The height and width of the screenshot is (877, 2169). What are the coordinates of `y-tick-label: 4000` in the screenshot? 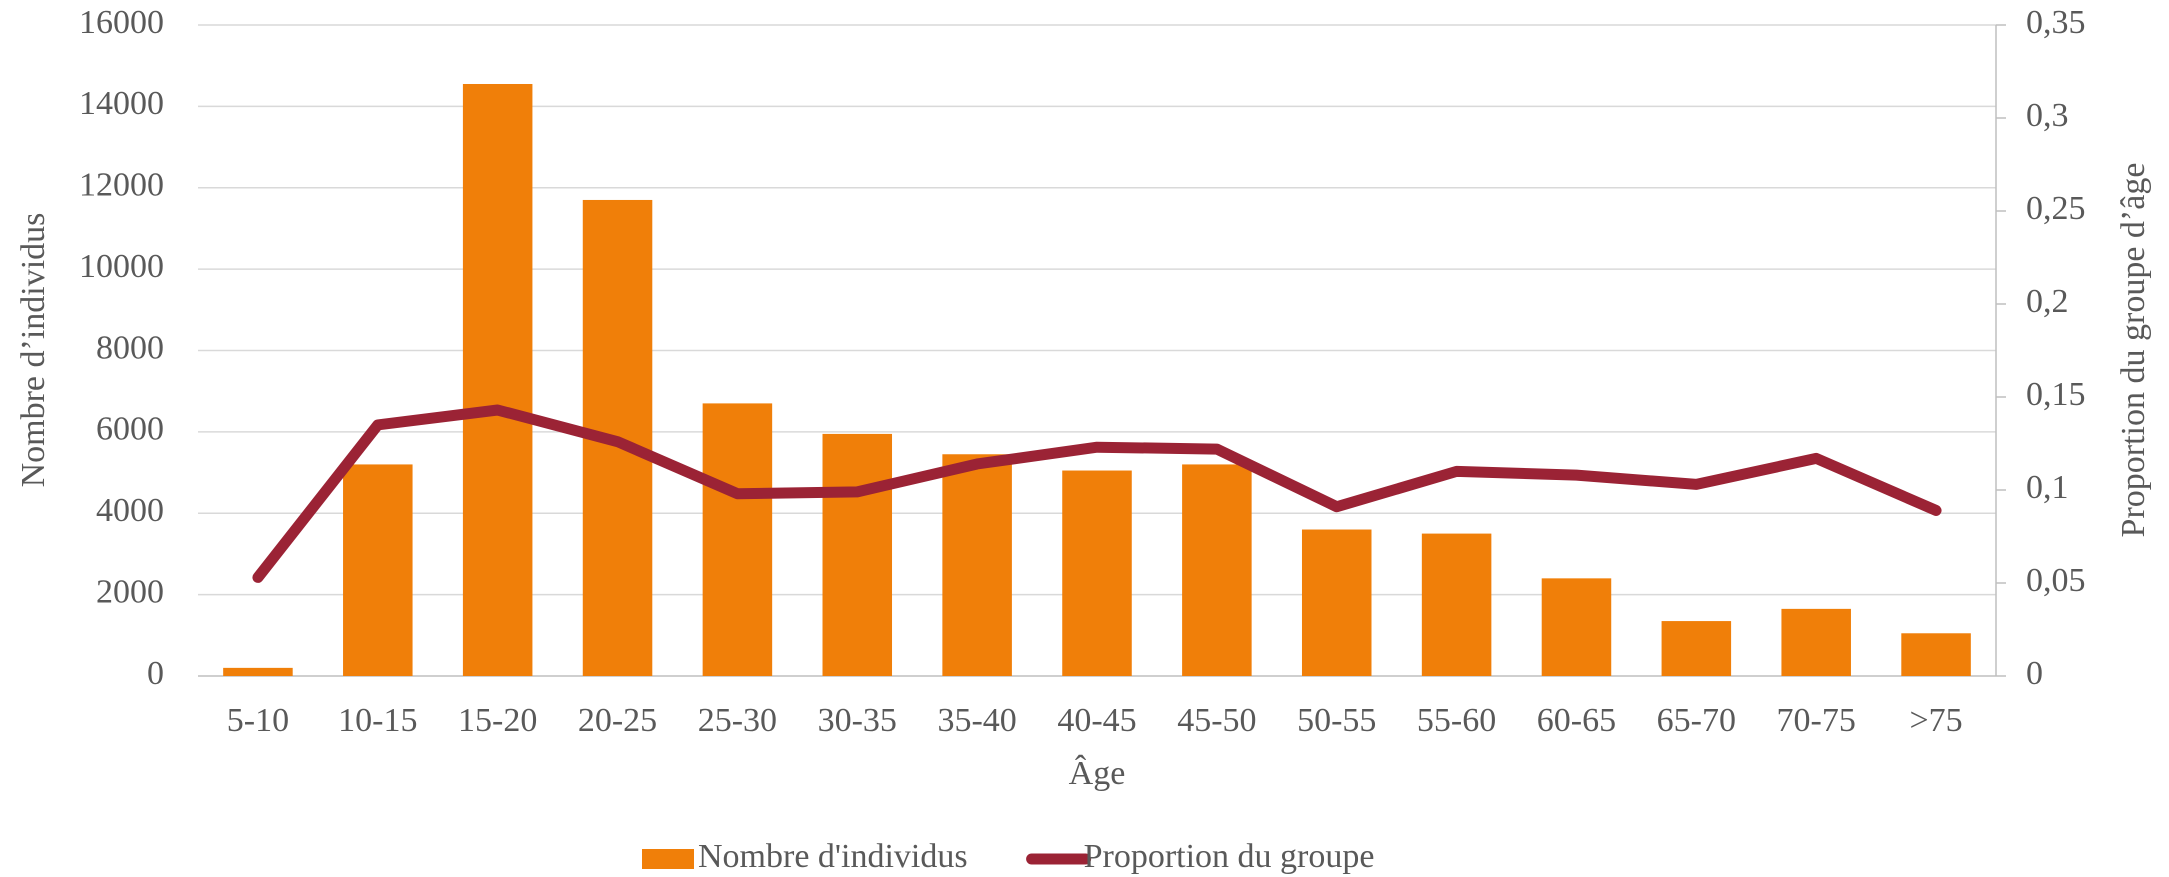 It's located at (130, 510).